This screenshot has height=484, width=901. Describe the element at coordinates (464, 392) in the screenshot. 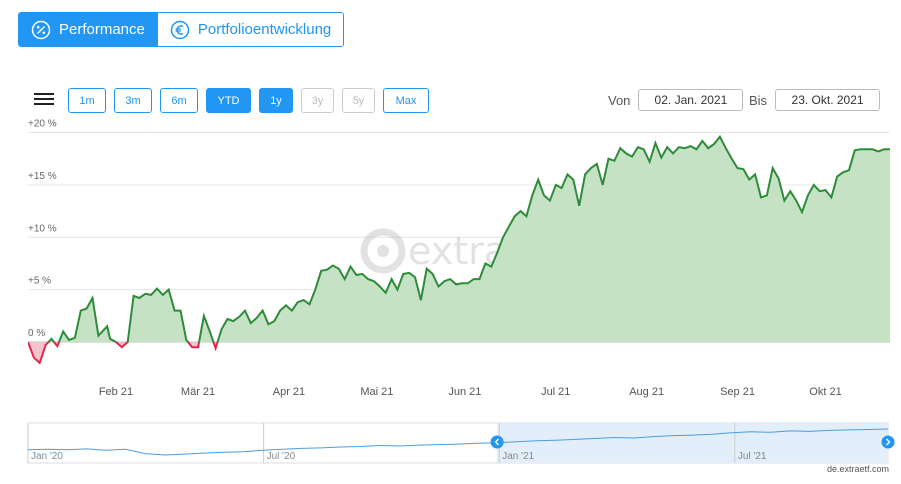

I see `x-tick-label: Jun 21` at that location.